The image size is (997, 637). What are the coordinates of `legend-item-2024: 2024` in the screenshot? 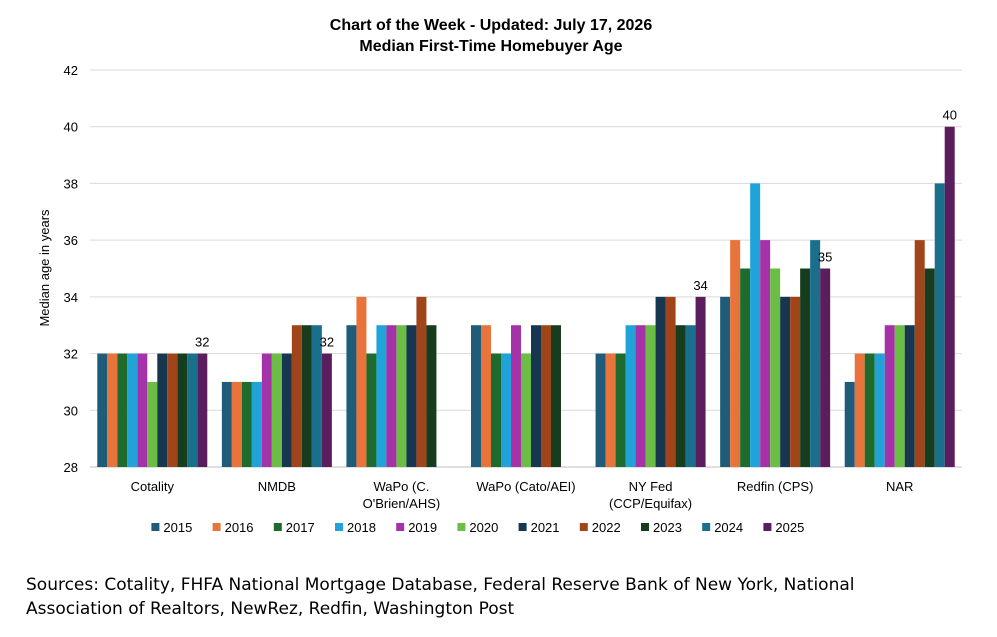 It's located at (722, 527).